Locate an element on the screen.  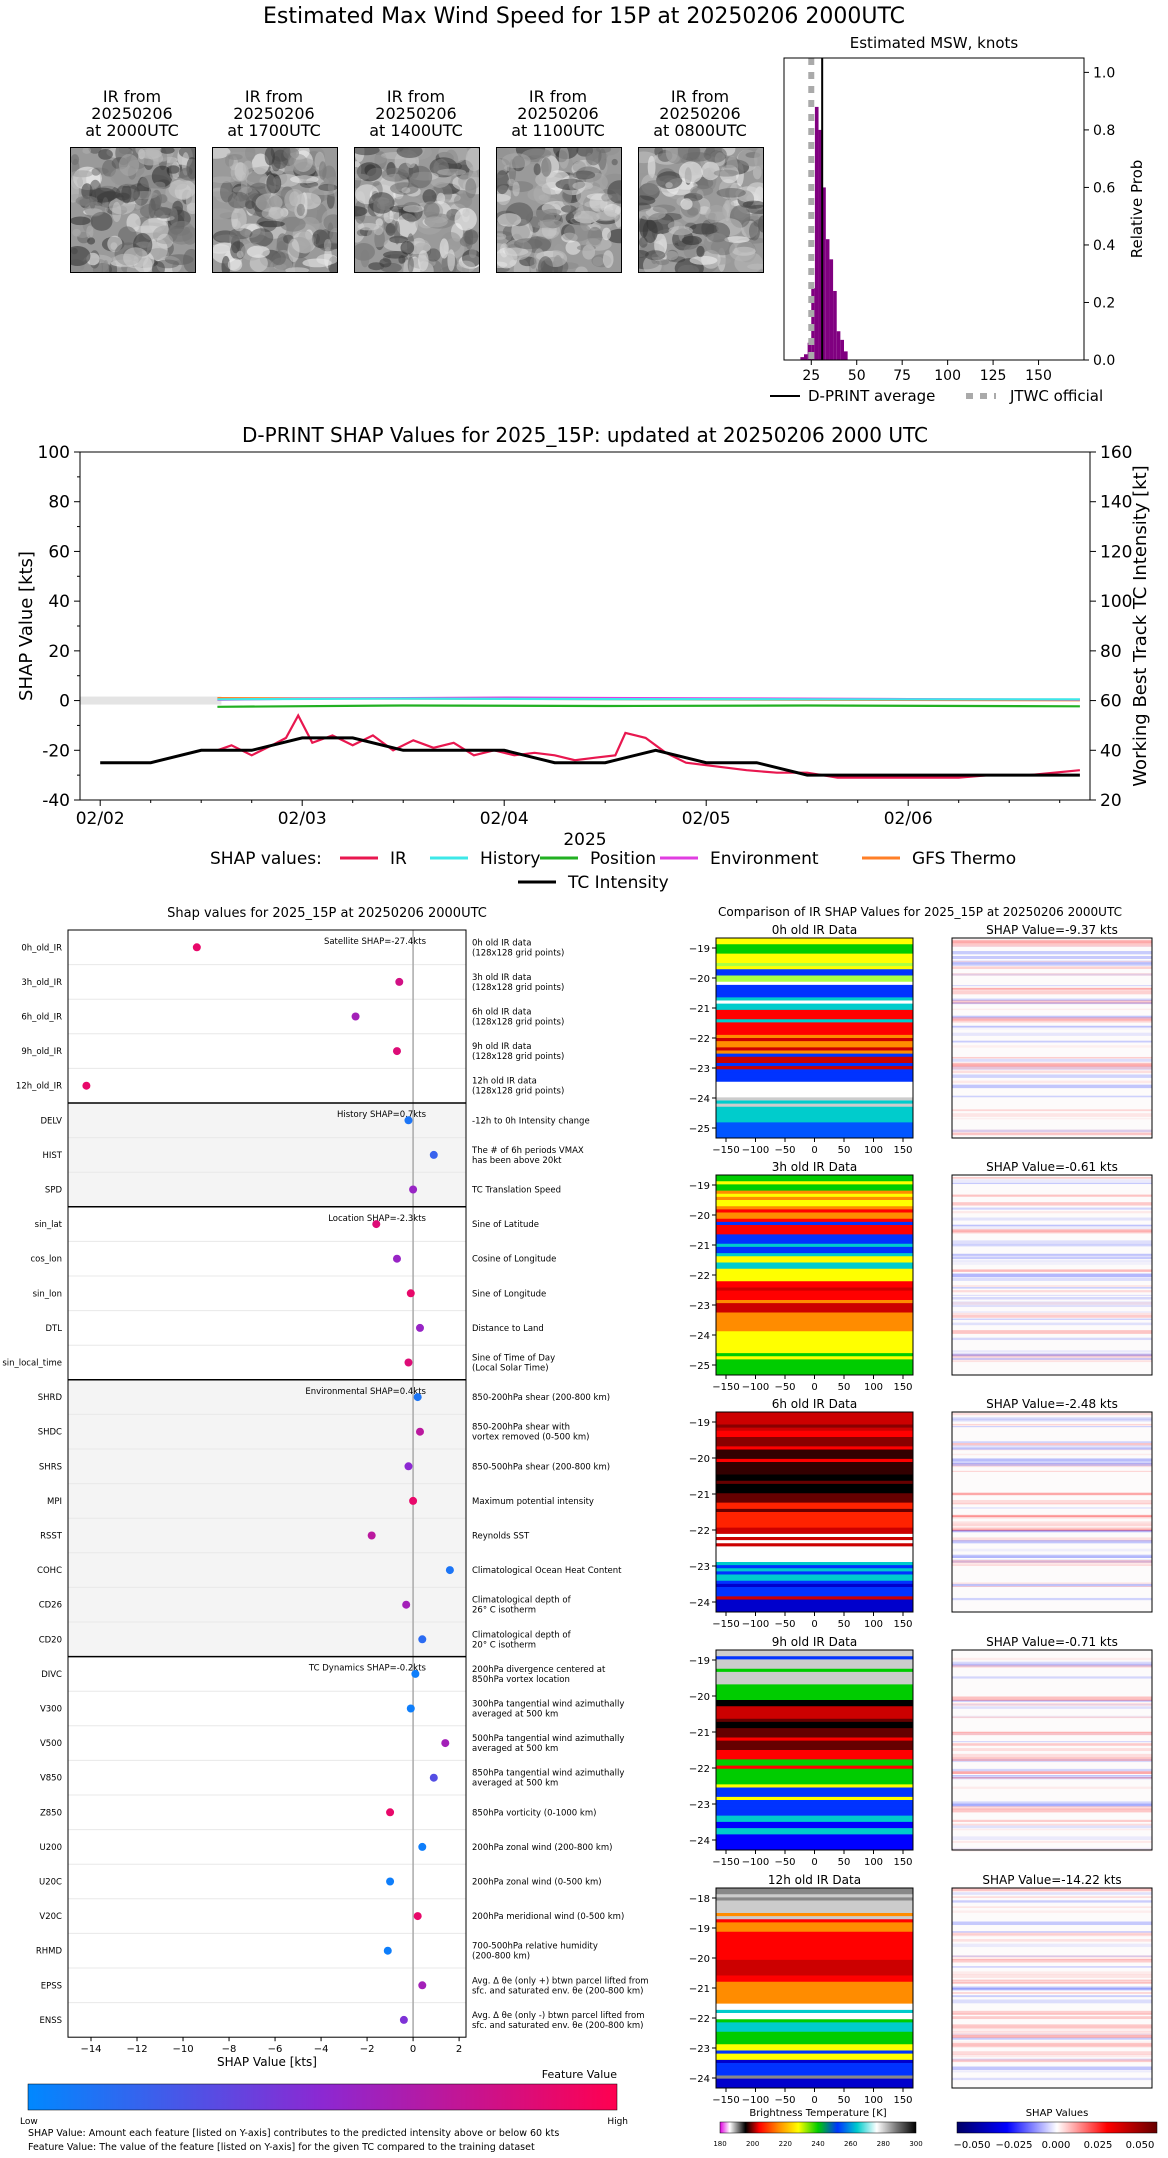
feature-description: averaged at 500 km is located at coordinates (515, 1715).